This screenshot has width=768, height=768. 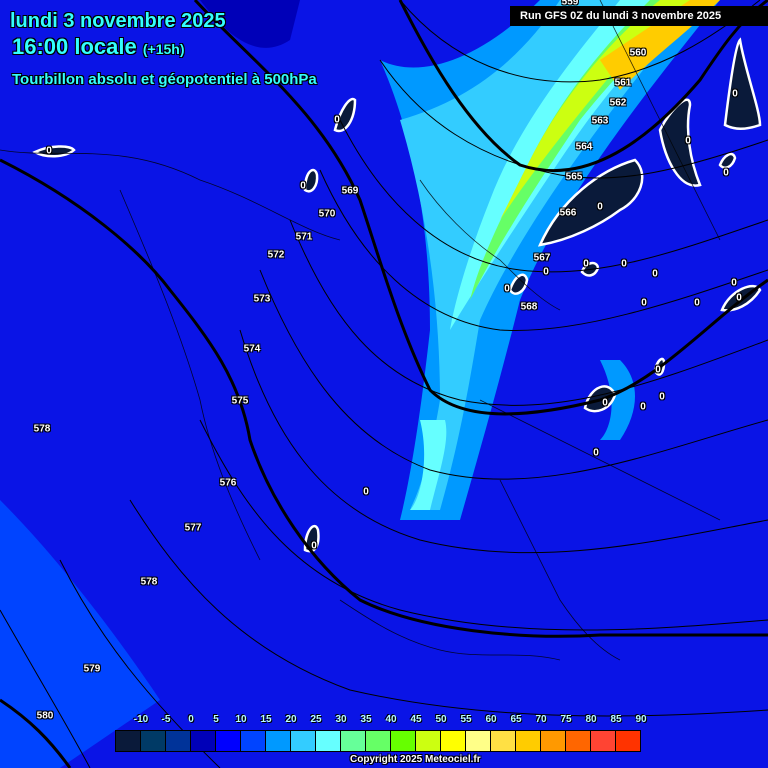 What do you see at coordinates (45, 716) in the screenshot?
I see `contour-label: 580` at bounding box center [45, 716].